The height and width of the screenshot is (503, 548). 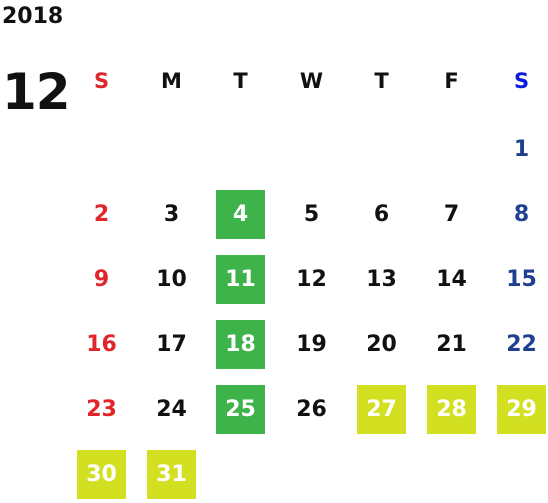 I want to click on calendar-day-12: 12, so click(x=311, y=279).